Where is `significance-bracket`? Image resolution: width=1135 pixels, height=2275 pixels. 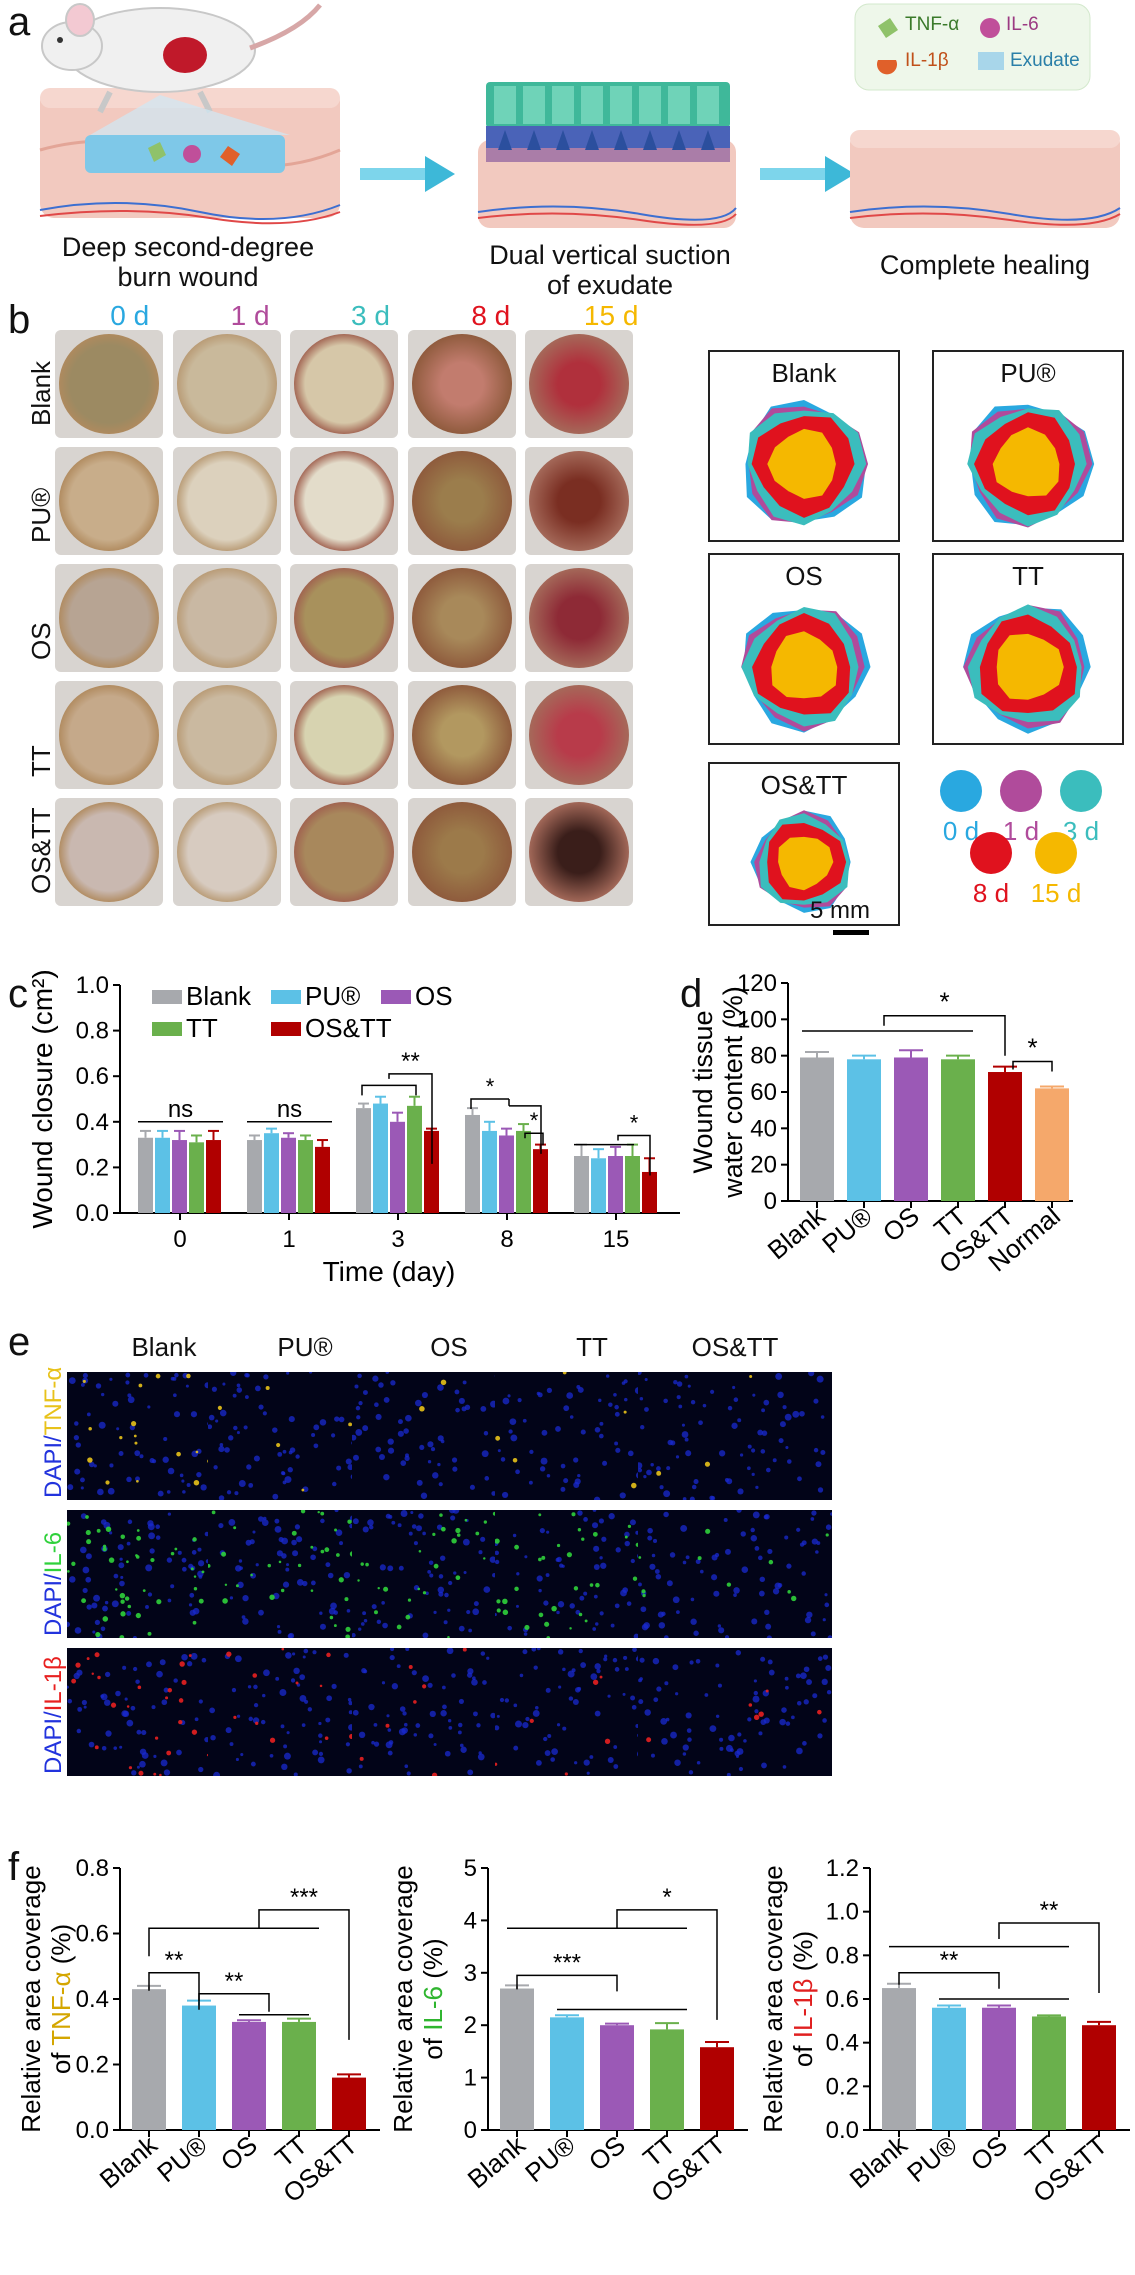 significance-bracket is located at coordinates (949, 1980).